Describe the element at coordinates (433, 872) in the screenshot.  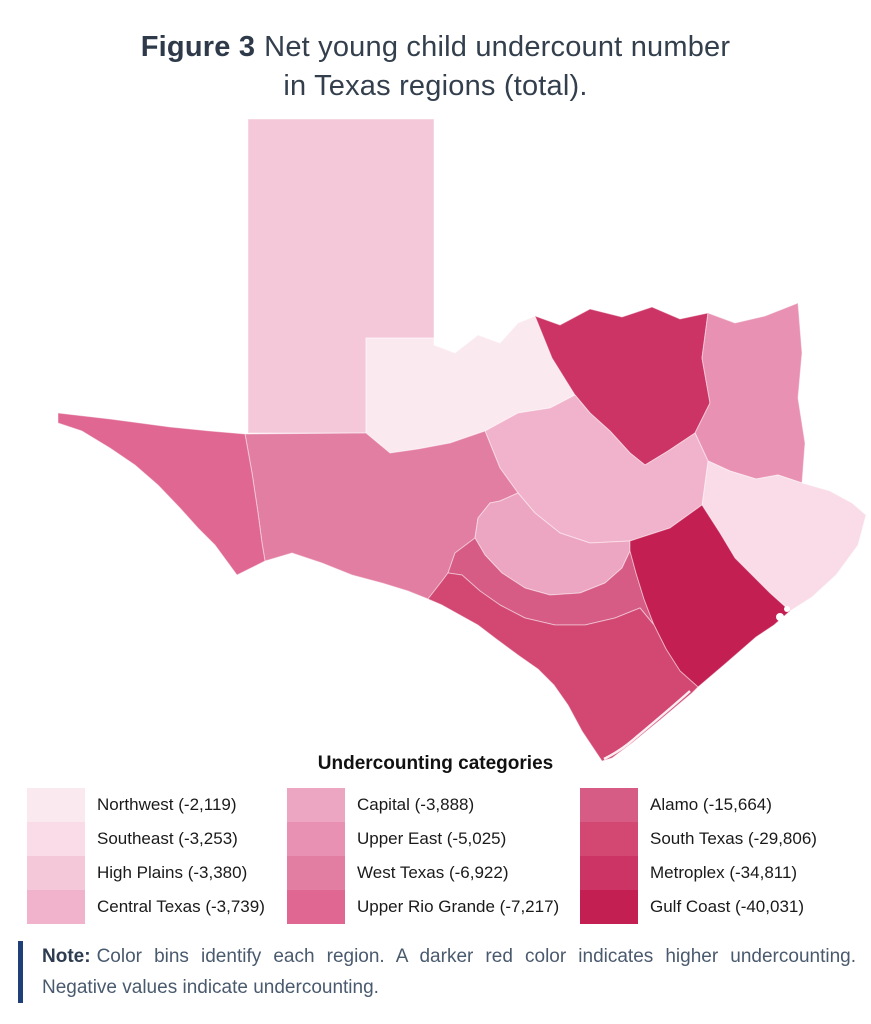
I see `legend-label-west-texas: West Texas (-6,922)` at that location.